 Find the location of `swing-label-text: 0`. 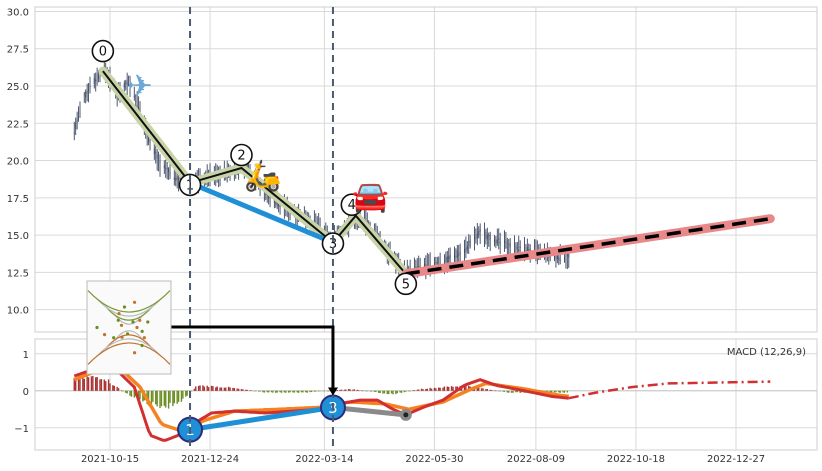

swing-label-text: 0 is located at coordinates (103, 52).